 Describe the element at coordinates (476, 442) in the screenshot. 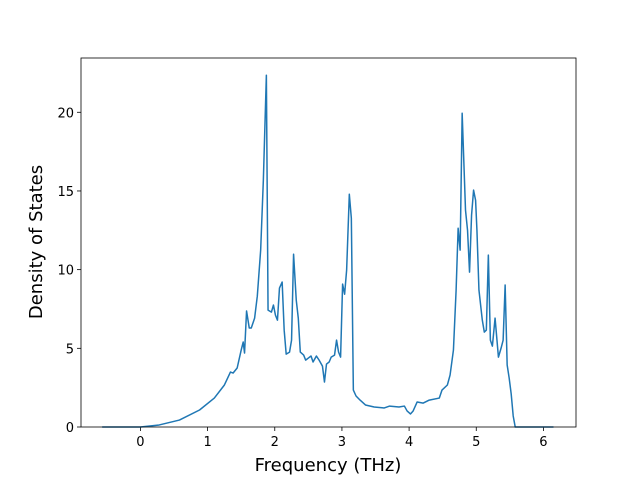

I see `x-tick-label: 5` at that location.